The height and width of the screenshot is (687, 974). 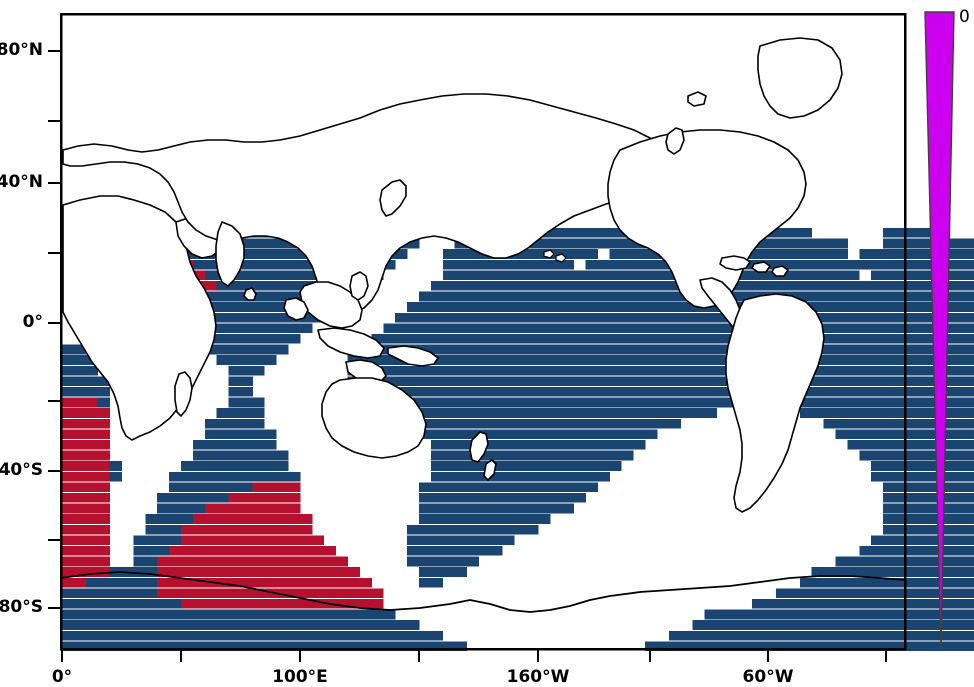 I want to click on y-tick-label: 80°N, so click(x=21, y=50).